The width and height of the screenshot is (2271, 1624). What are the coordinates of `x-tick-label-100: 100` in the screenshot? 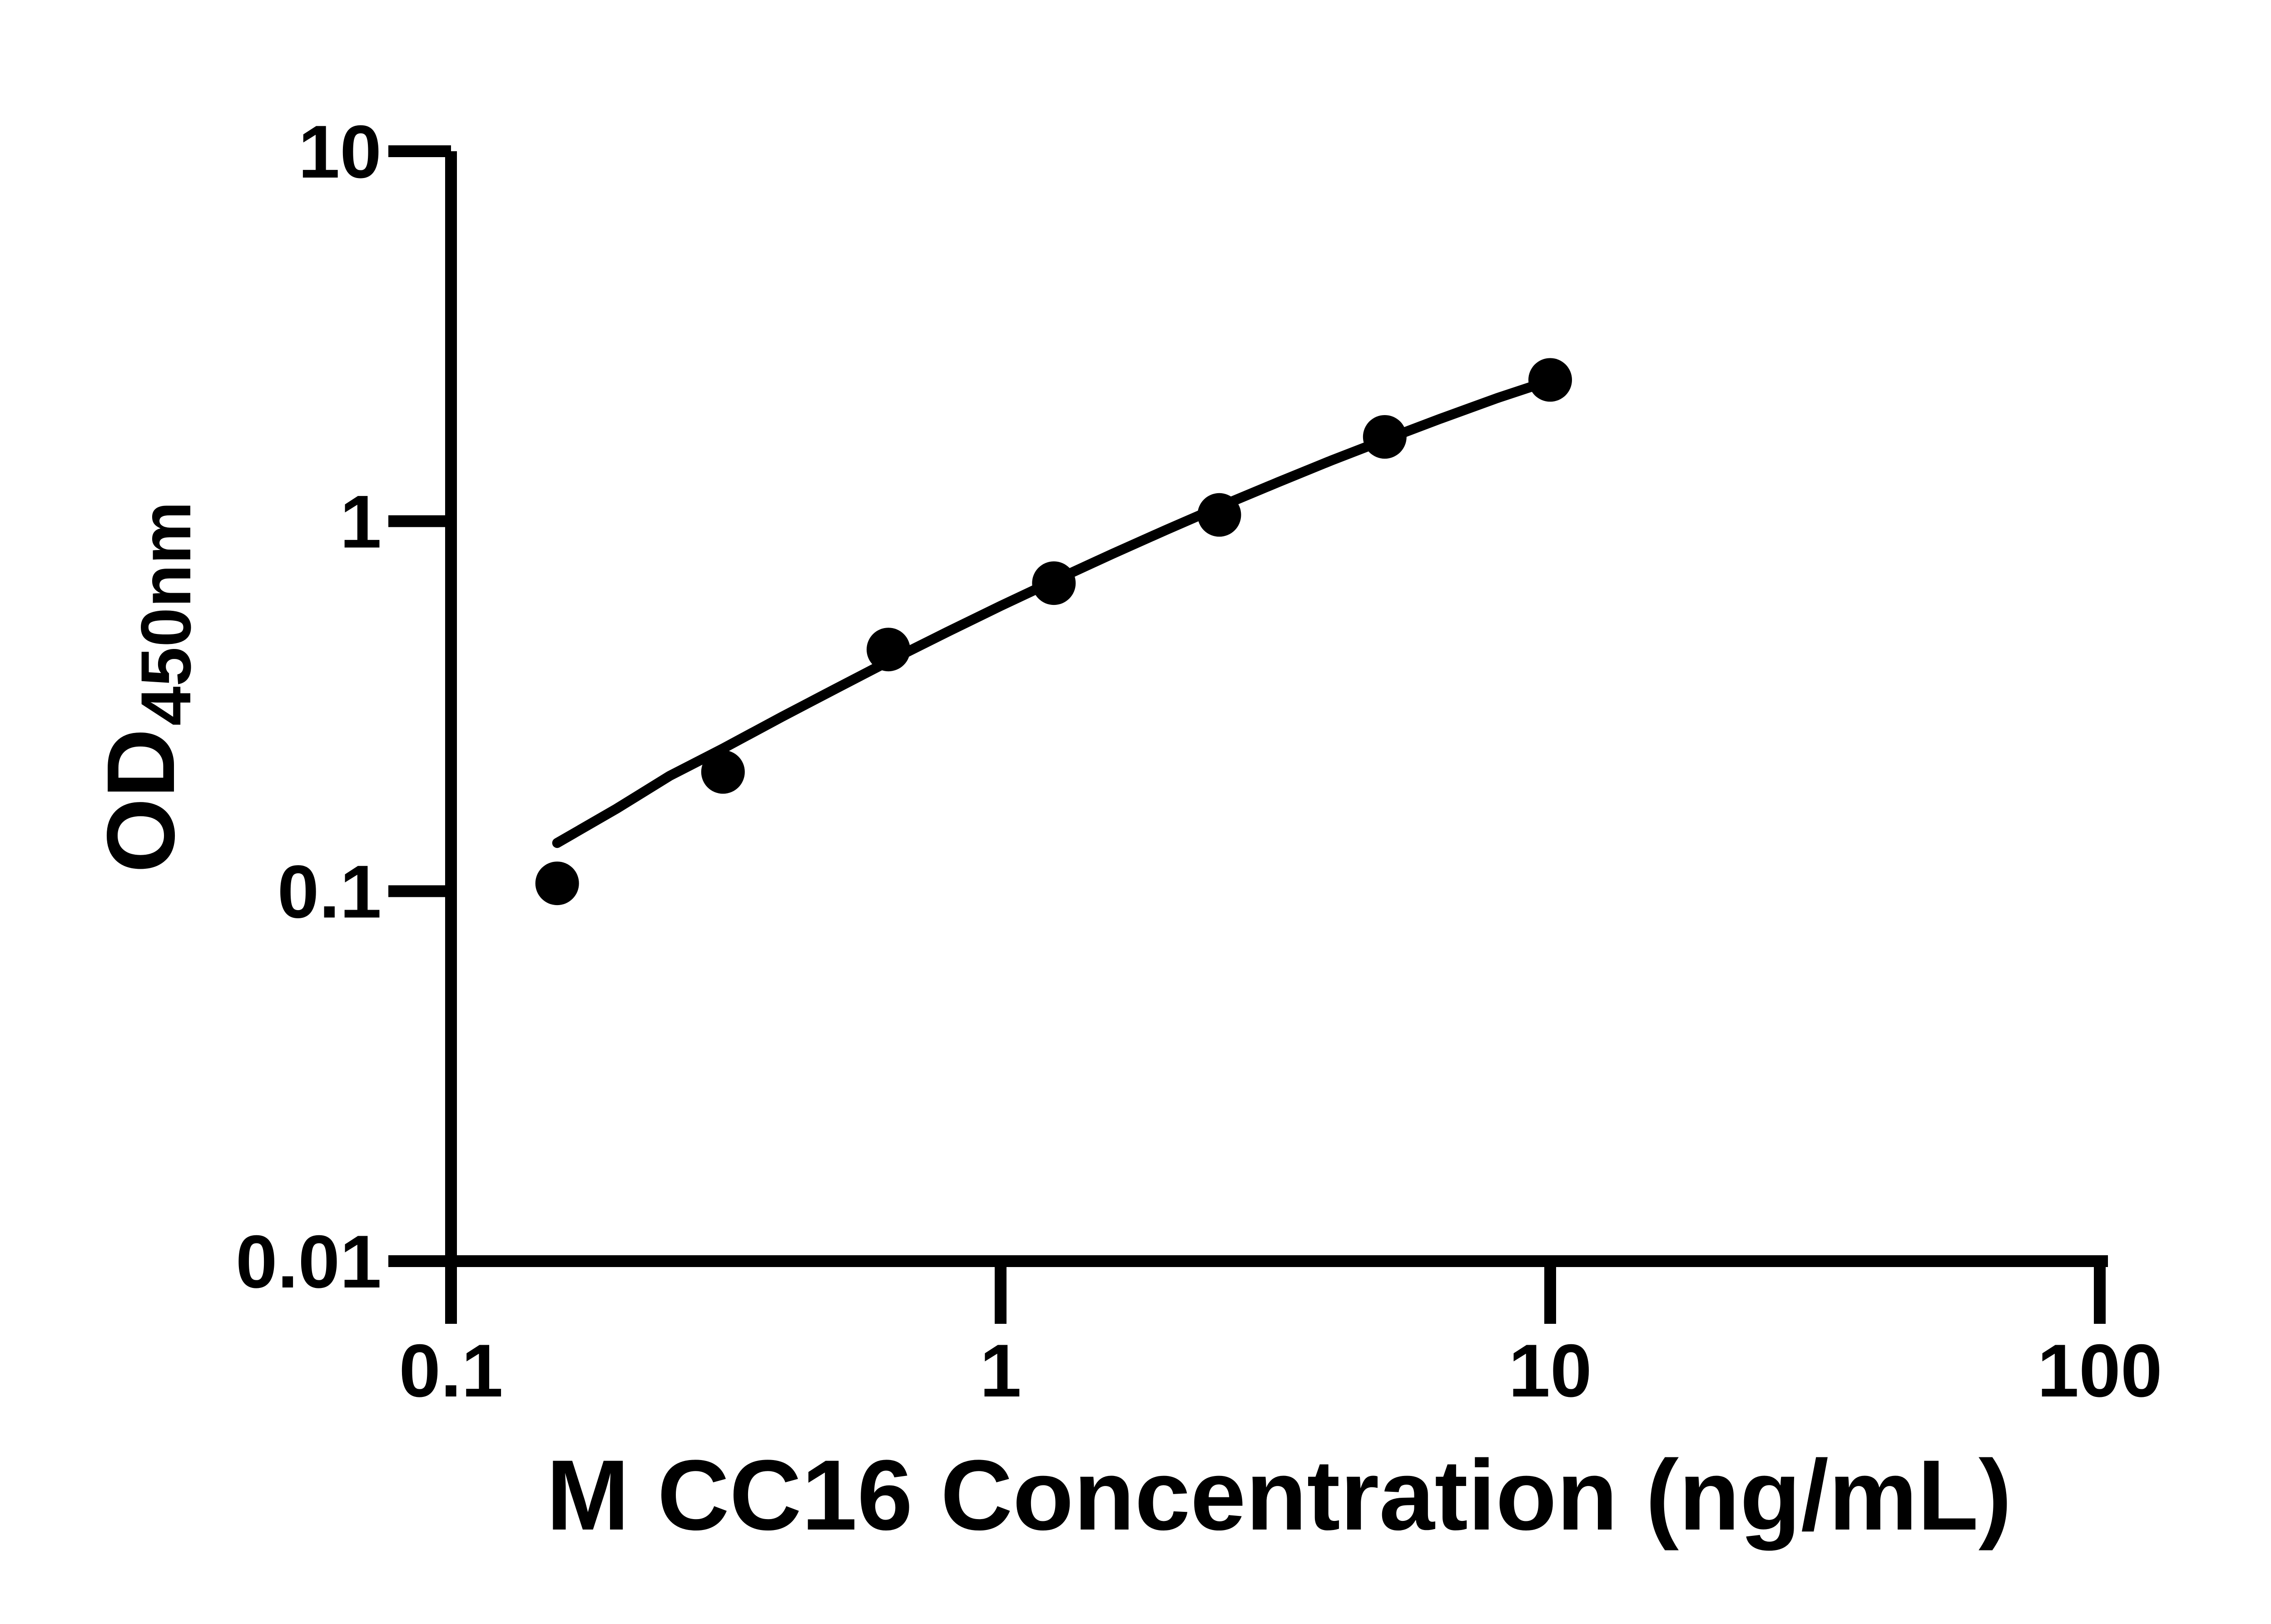 It's located at (2099, 1370).